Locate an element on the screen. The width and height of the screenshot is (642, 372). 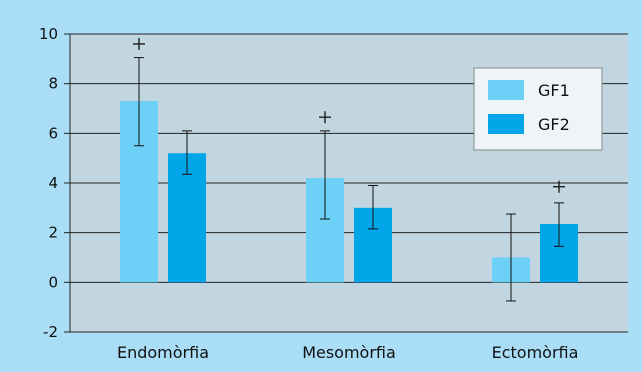
legend-label: GF2 is located at coordinates (554, 124).